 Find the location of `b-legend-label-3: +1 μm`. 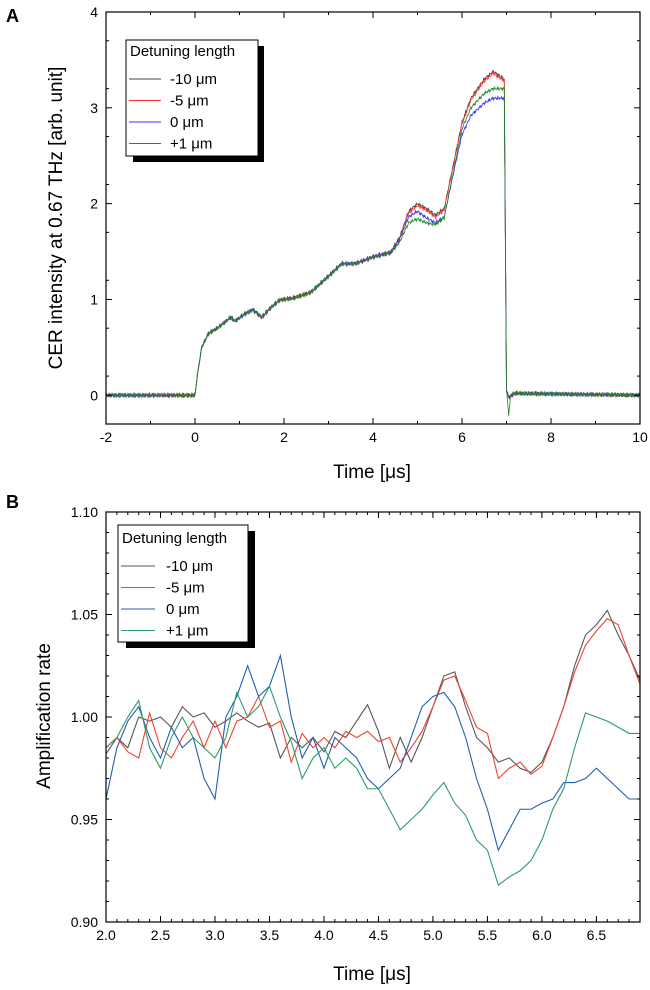

b-legend-label-3: +1 μm is located at coordinates (187, 631).